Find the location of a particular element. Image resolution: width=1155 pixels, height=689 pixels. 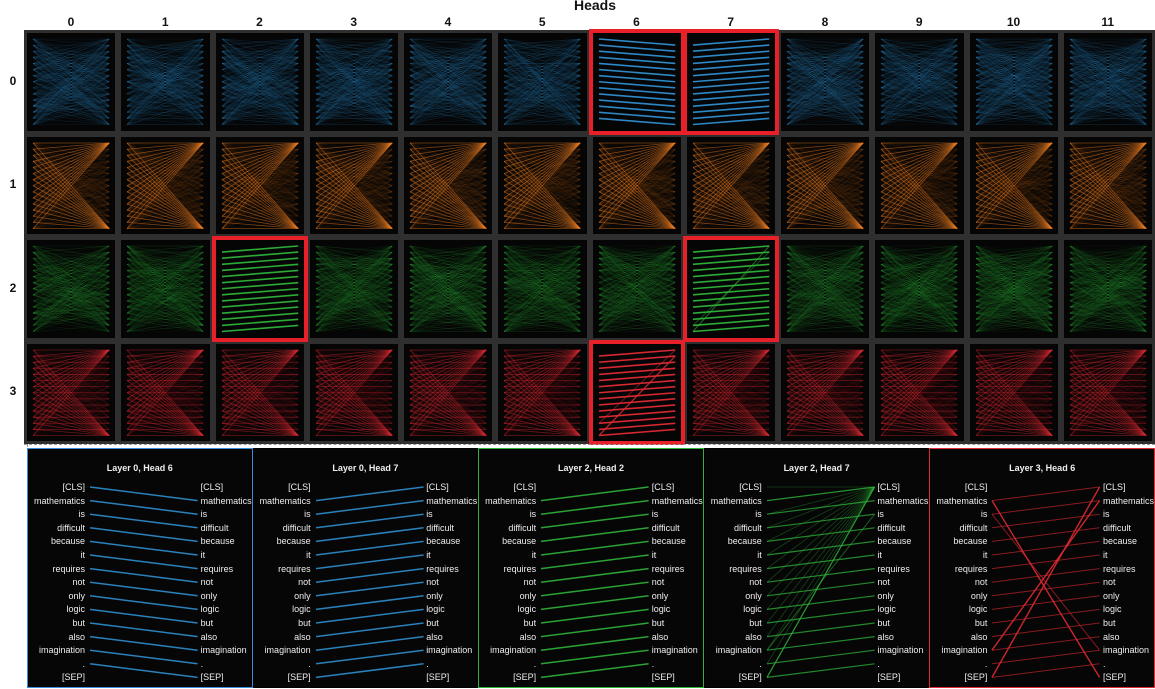

token-right: only is located at coordinates (885, 596).